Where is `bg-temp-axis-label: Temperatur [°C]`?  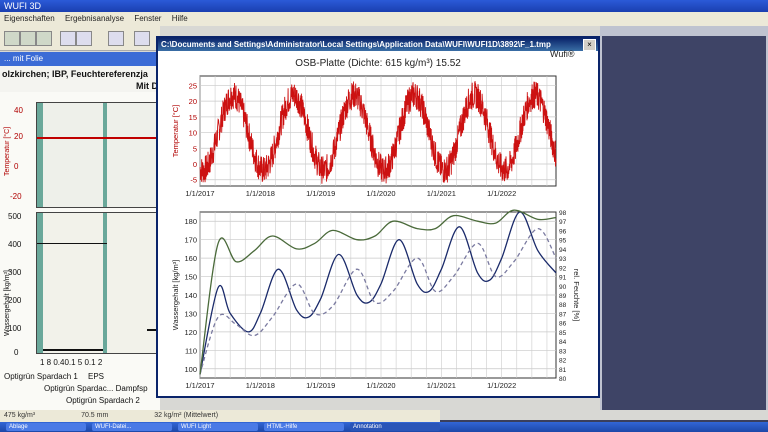
bg-temp-axis-label: Temperatur [°C] is located at coordinates (7, 151).